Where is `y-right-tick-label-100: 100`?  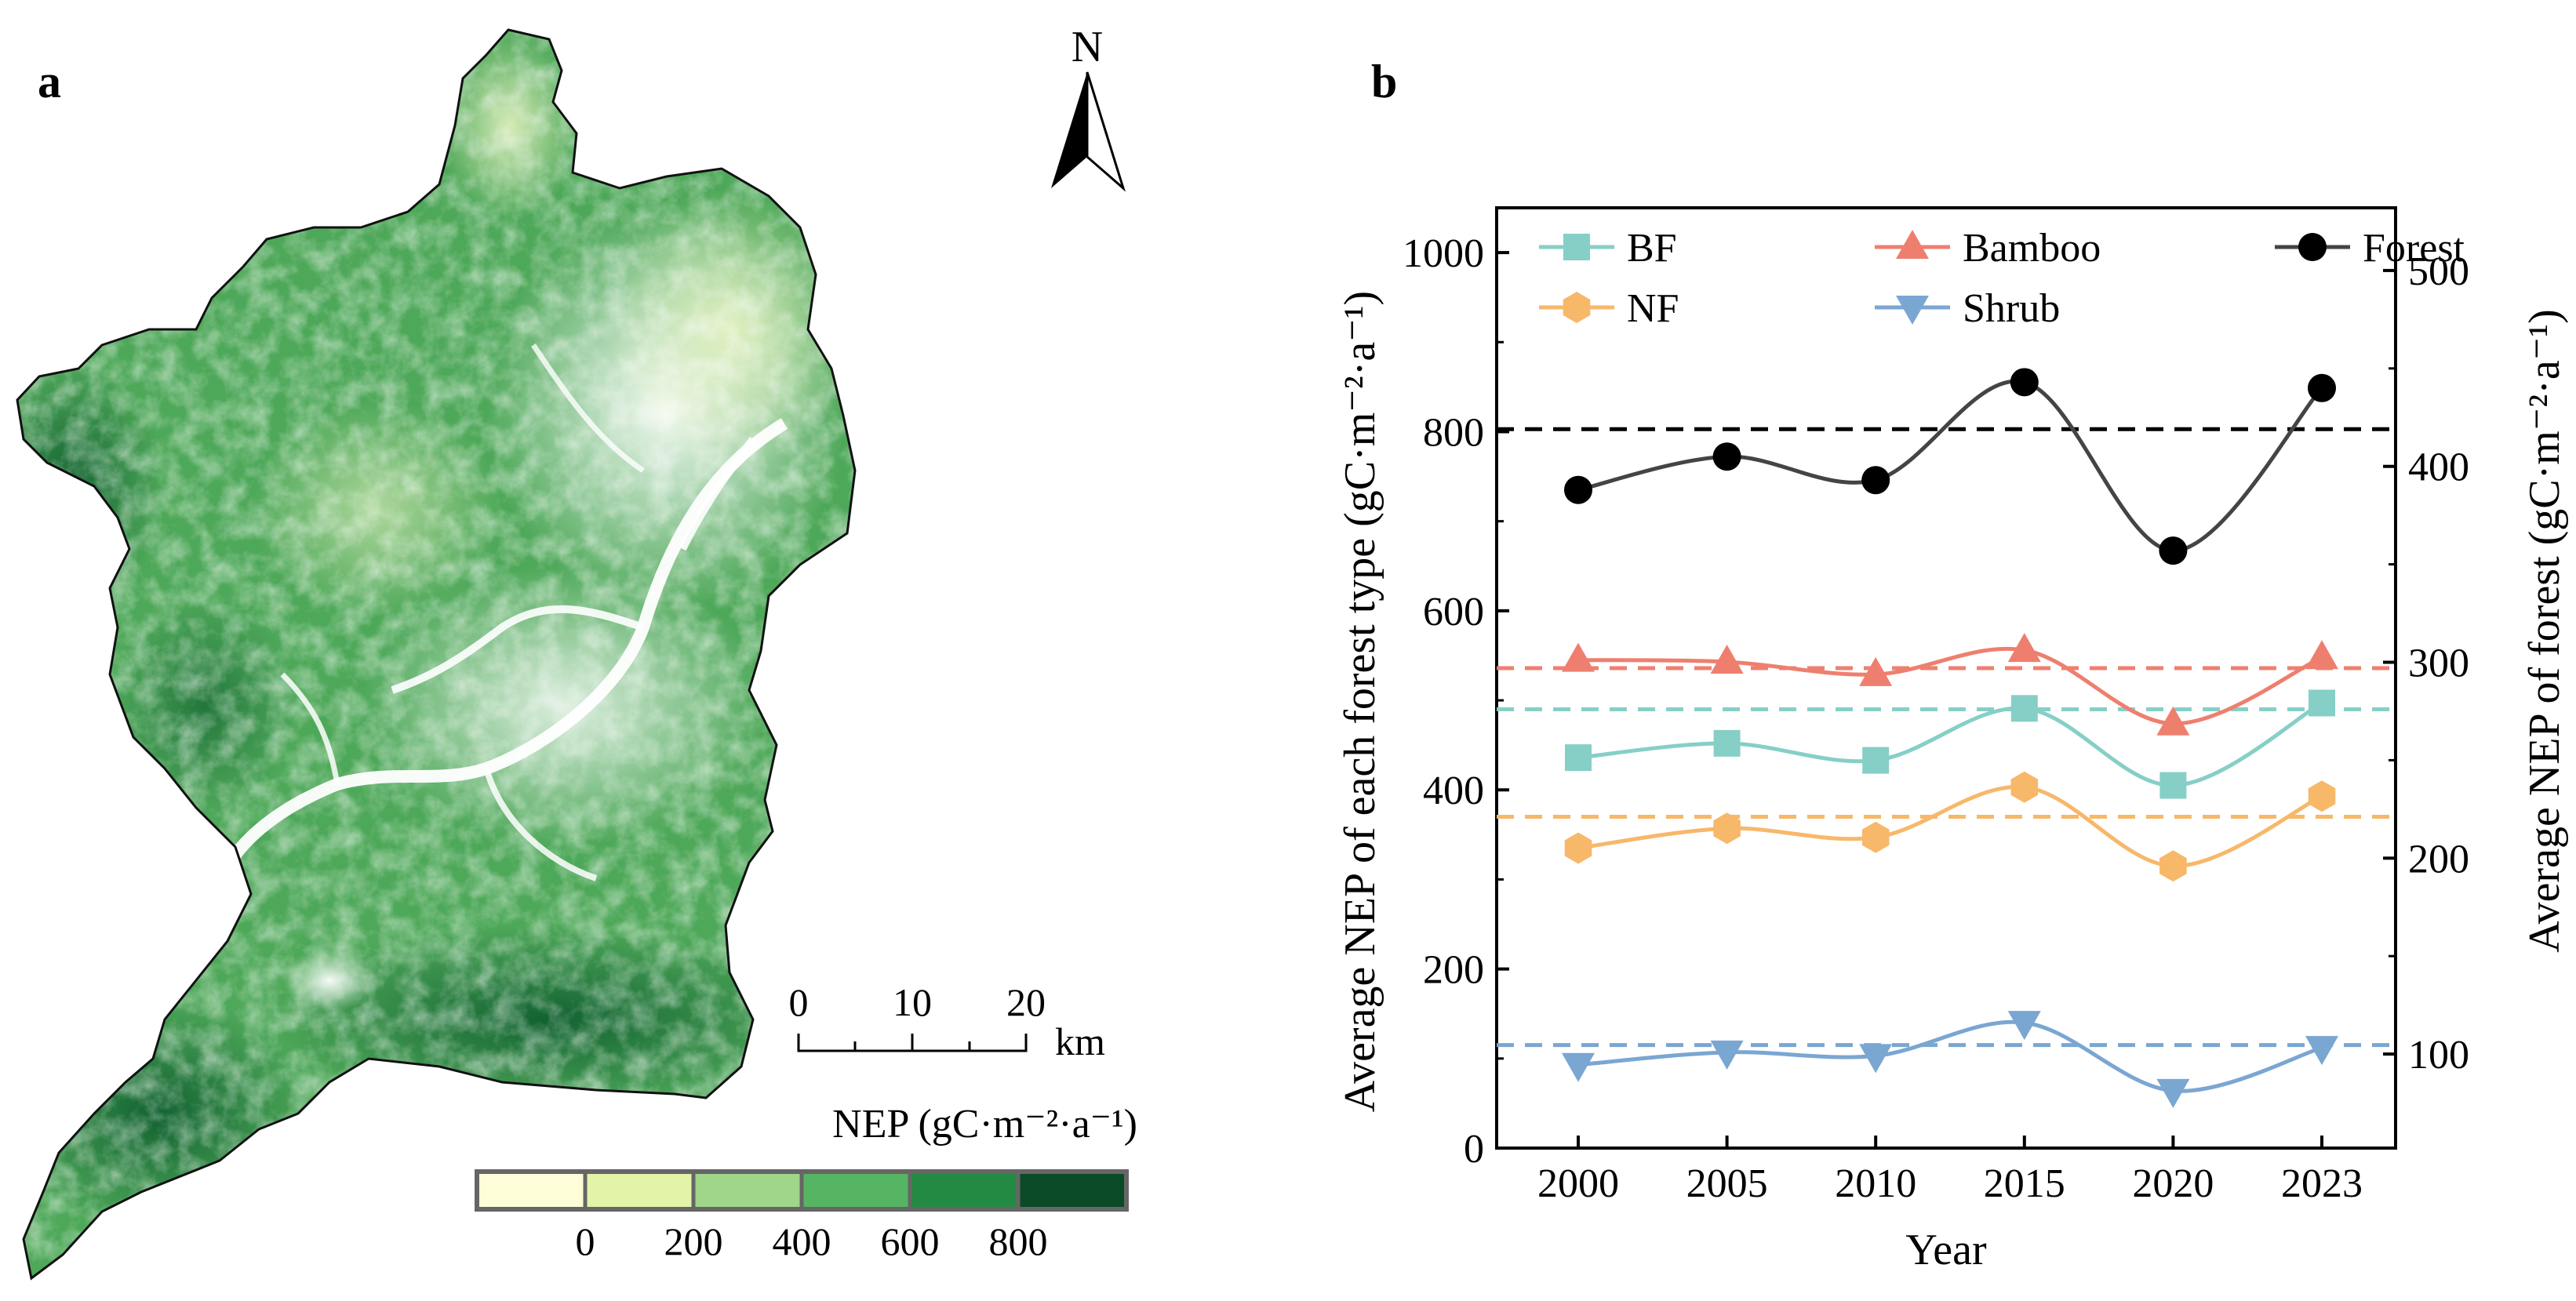 y-right-tick-label-100: 100 is located at coordinates (2438, 1056).